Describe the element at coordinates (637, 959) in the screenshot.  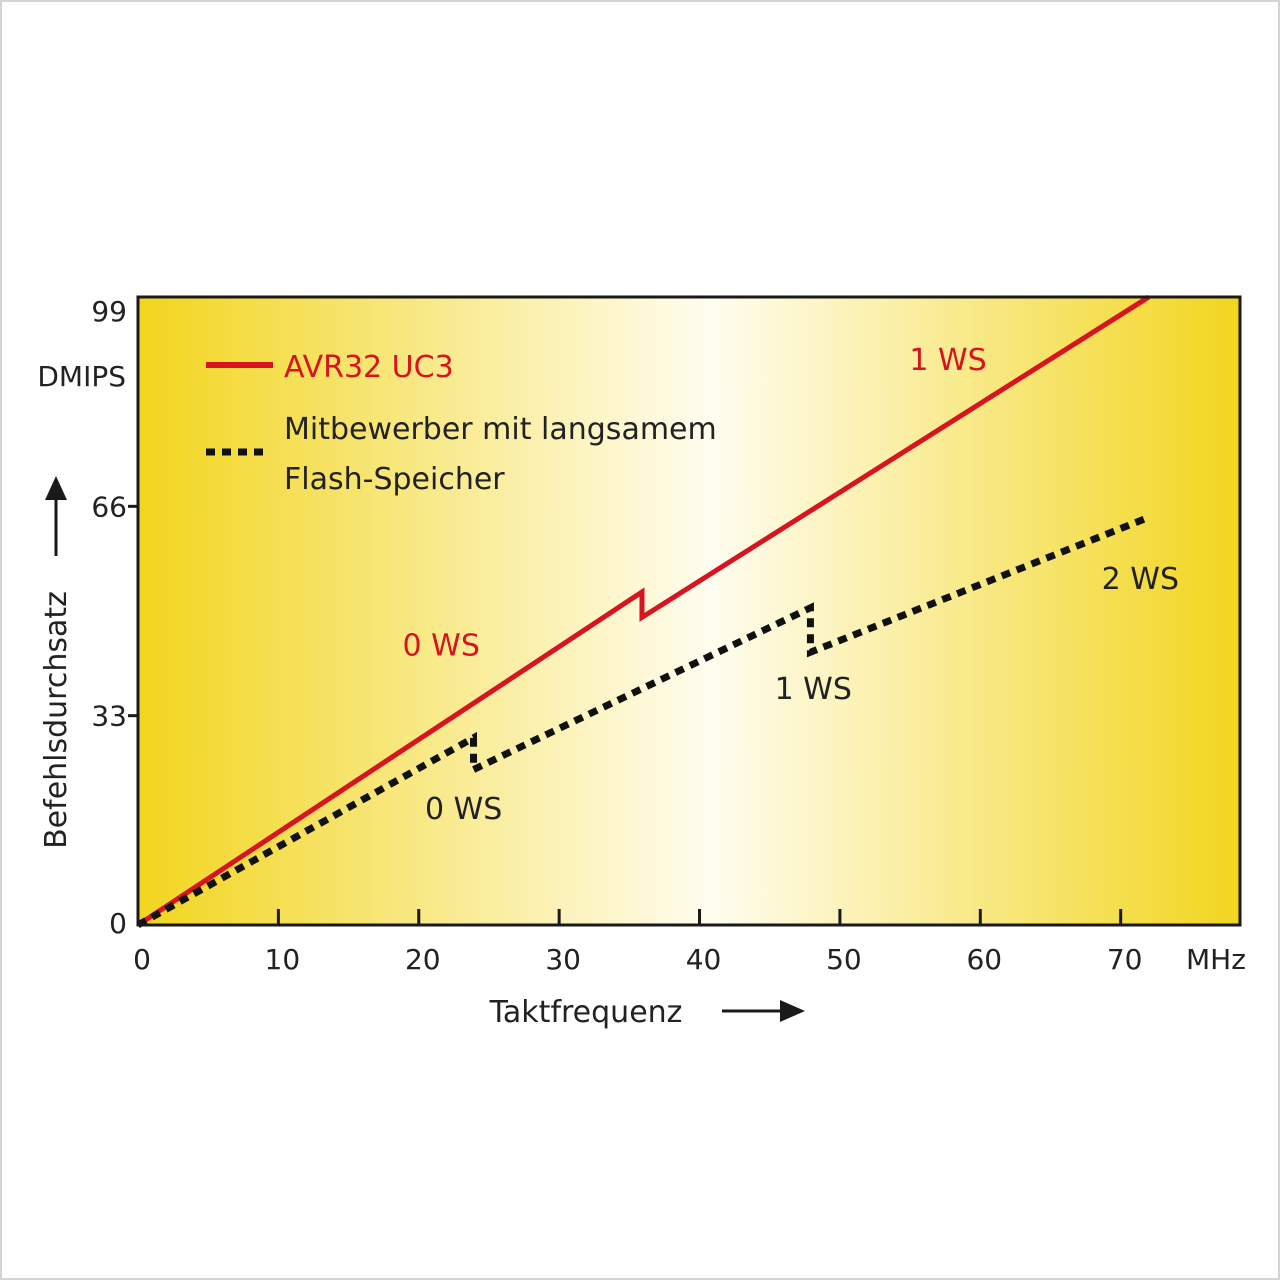
I see `x-tick-labels: 0 10 20 30 40 50 60 70` at that location.